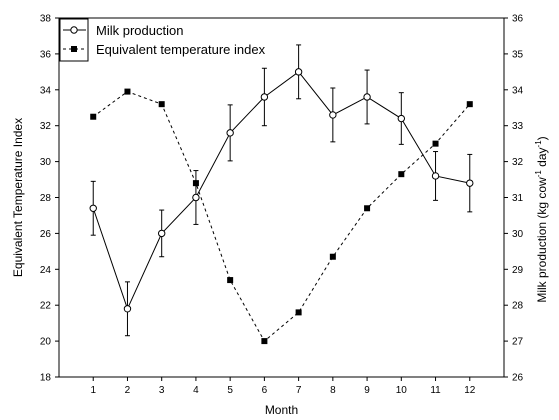 This screenshot has height=420, width=559. What do you see at coordinates (46, 90) in the screenshot?
I see `y-left-tick-label: 34` at bounding box center [46, 90].